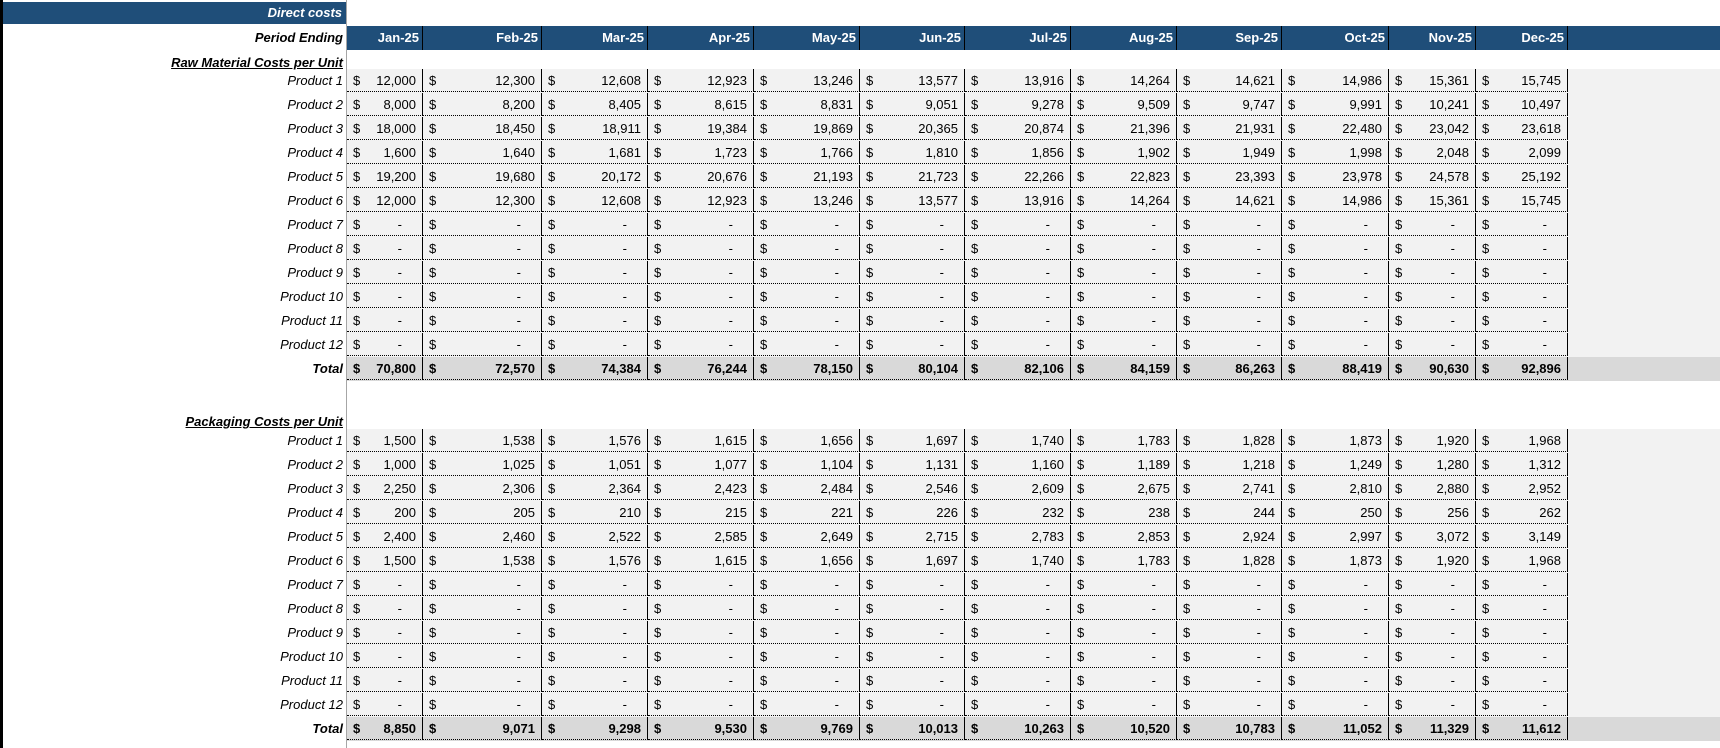 This screenshot has height=748, width=1720. What do you see at coordinates (595, 368) in the screenshot?
I see `value-cell: $74,384` at bounding box center [595, 368].